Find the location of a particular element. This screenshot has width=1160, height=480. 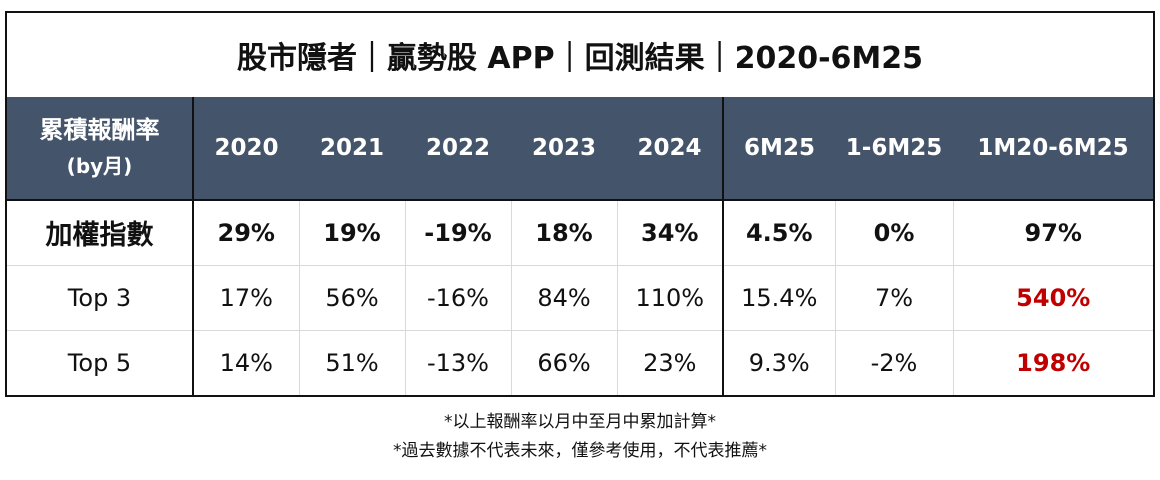

table-cell: 15.4% is located at coordinates (778, 297).